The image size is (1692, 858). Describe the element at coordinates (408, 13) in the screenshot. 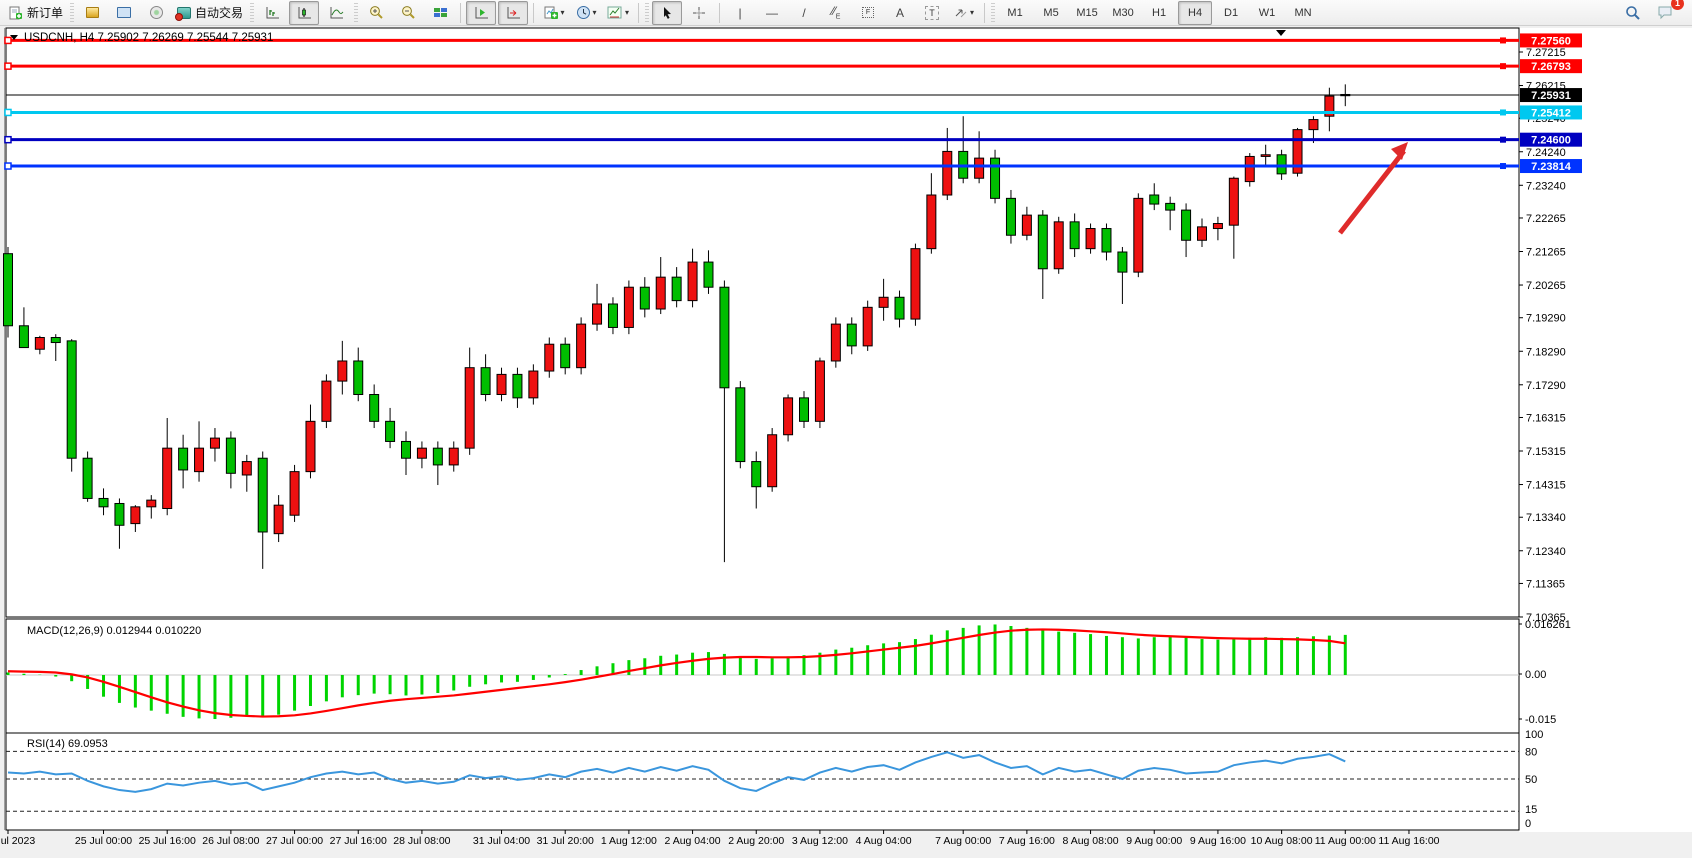

I see `zoom-out-button` at that location.